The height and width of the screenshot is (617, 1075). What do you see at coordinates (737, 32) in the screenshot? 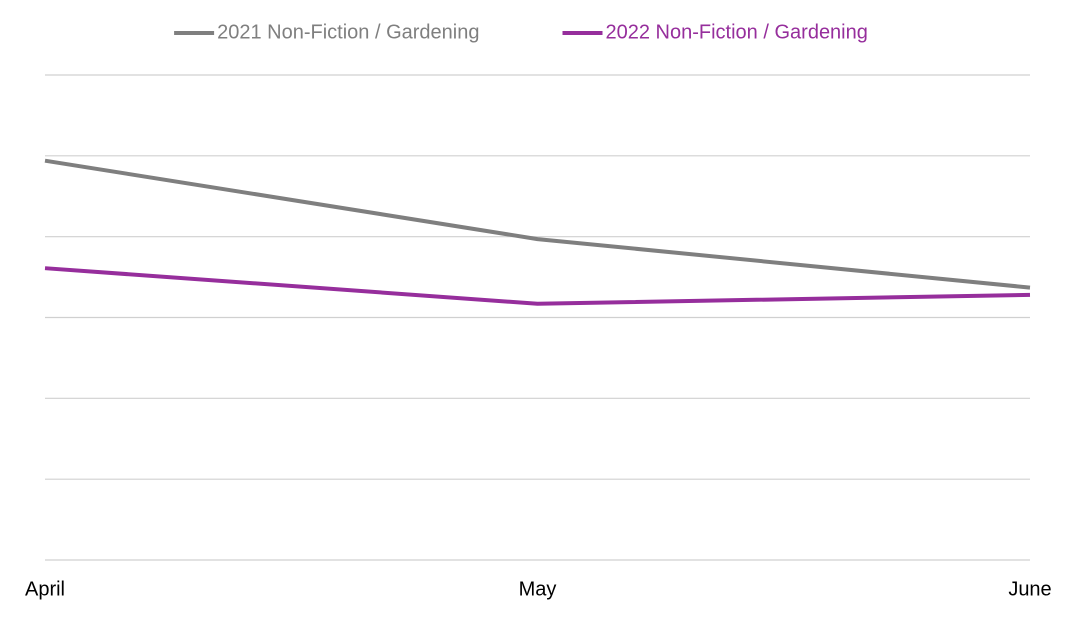
I see `legend-label: 2022 Non-Fiction / Gardening` at bounding box center [737, 32].